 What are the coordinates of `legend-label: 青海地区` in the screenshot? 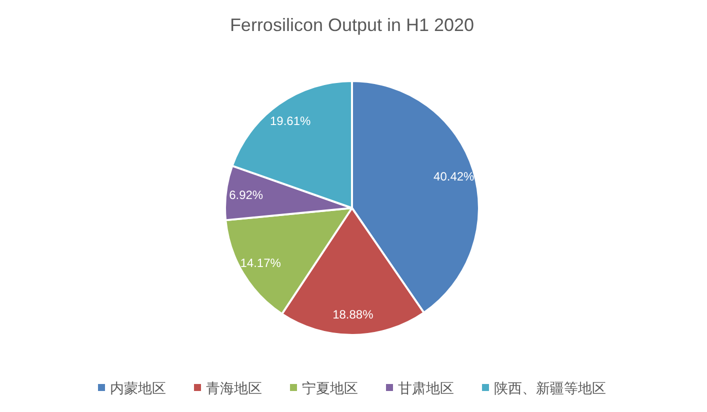 It's located at (234, 388).